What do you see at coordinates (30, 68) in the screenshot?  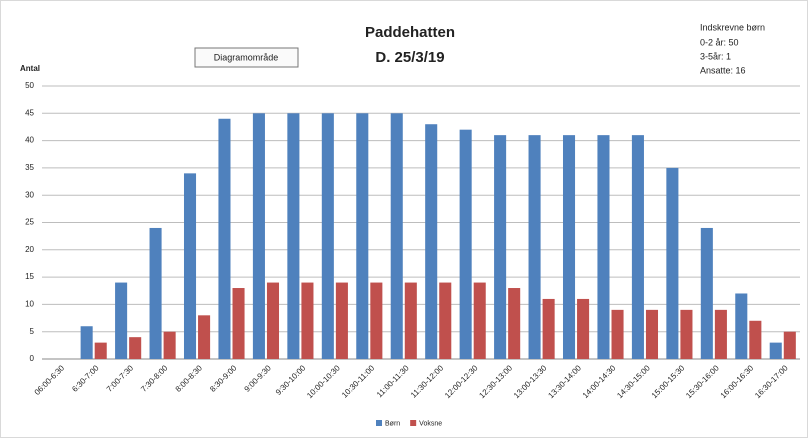 I see `y-axis-label: Antal` at bounding box center [30, 68].